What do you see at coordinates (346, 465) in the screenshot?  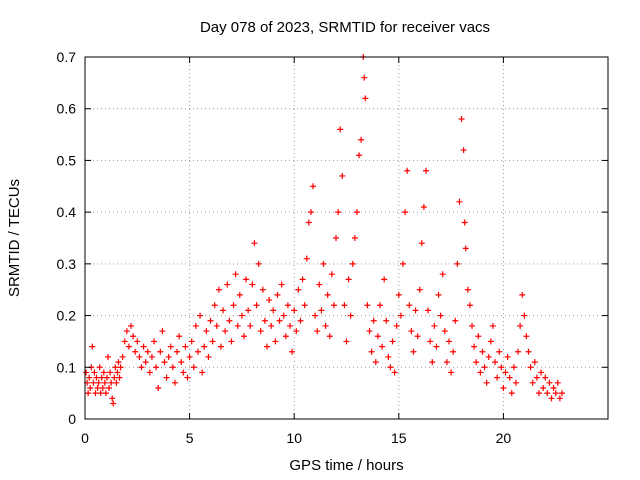 I see `x-axis-label: GPS time / hours` at bounding box center [346, 465].